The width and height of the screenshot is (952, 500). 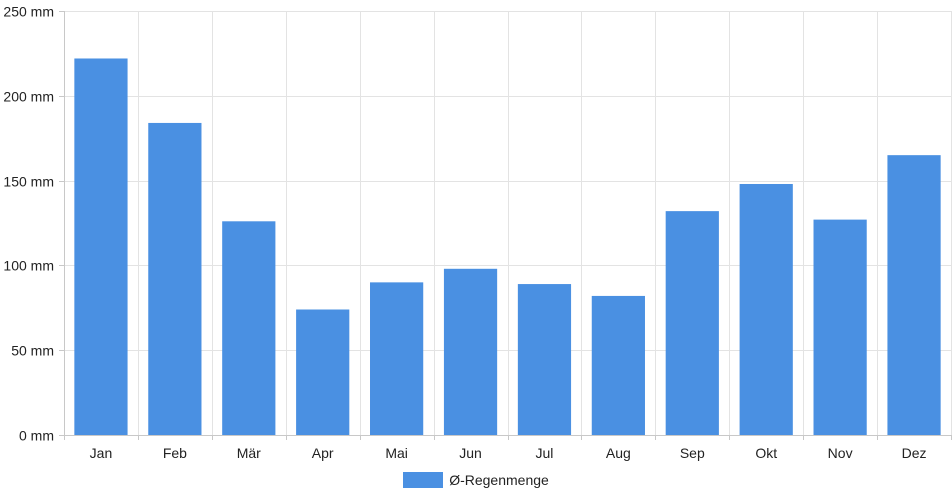 I want to click on y-tick-label: 50 mm, so click(x=32, y=351).